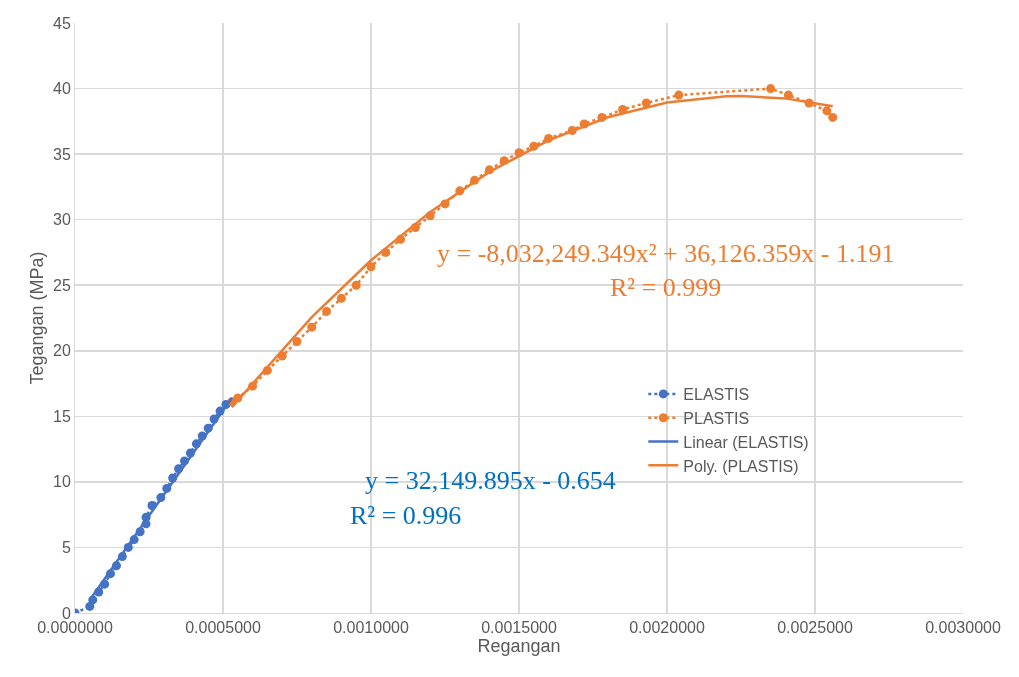 Image resolution: width=1019 pixels, height=677 pixels. I want to click on x-tick-label: 0.0020000, so click(667, 628).